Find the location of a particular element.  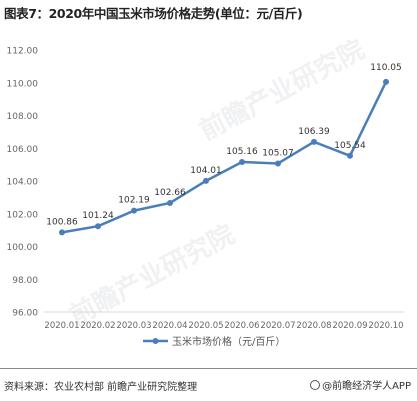

data-label: 105.54 is located at coordinates (350, 146).